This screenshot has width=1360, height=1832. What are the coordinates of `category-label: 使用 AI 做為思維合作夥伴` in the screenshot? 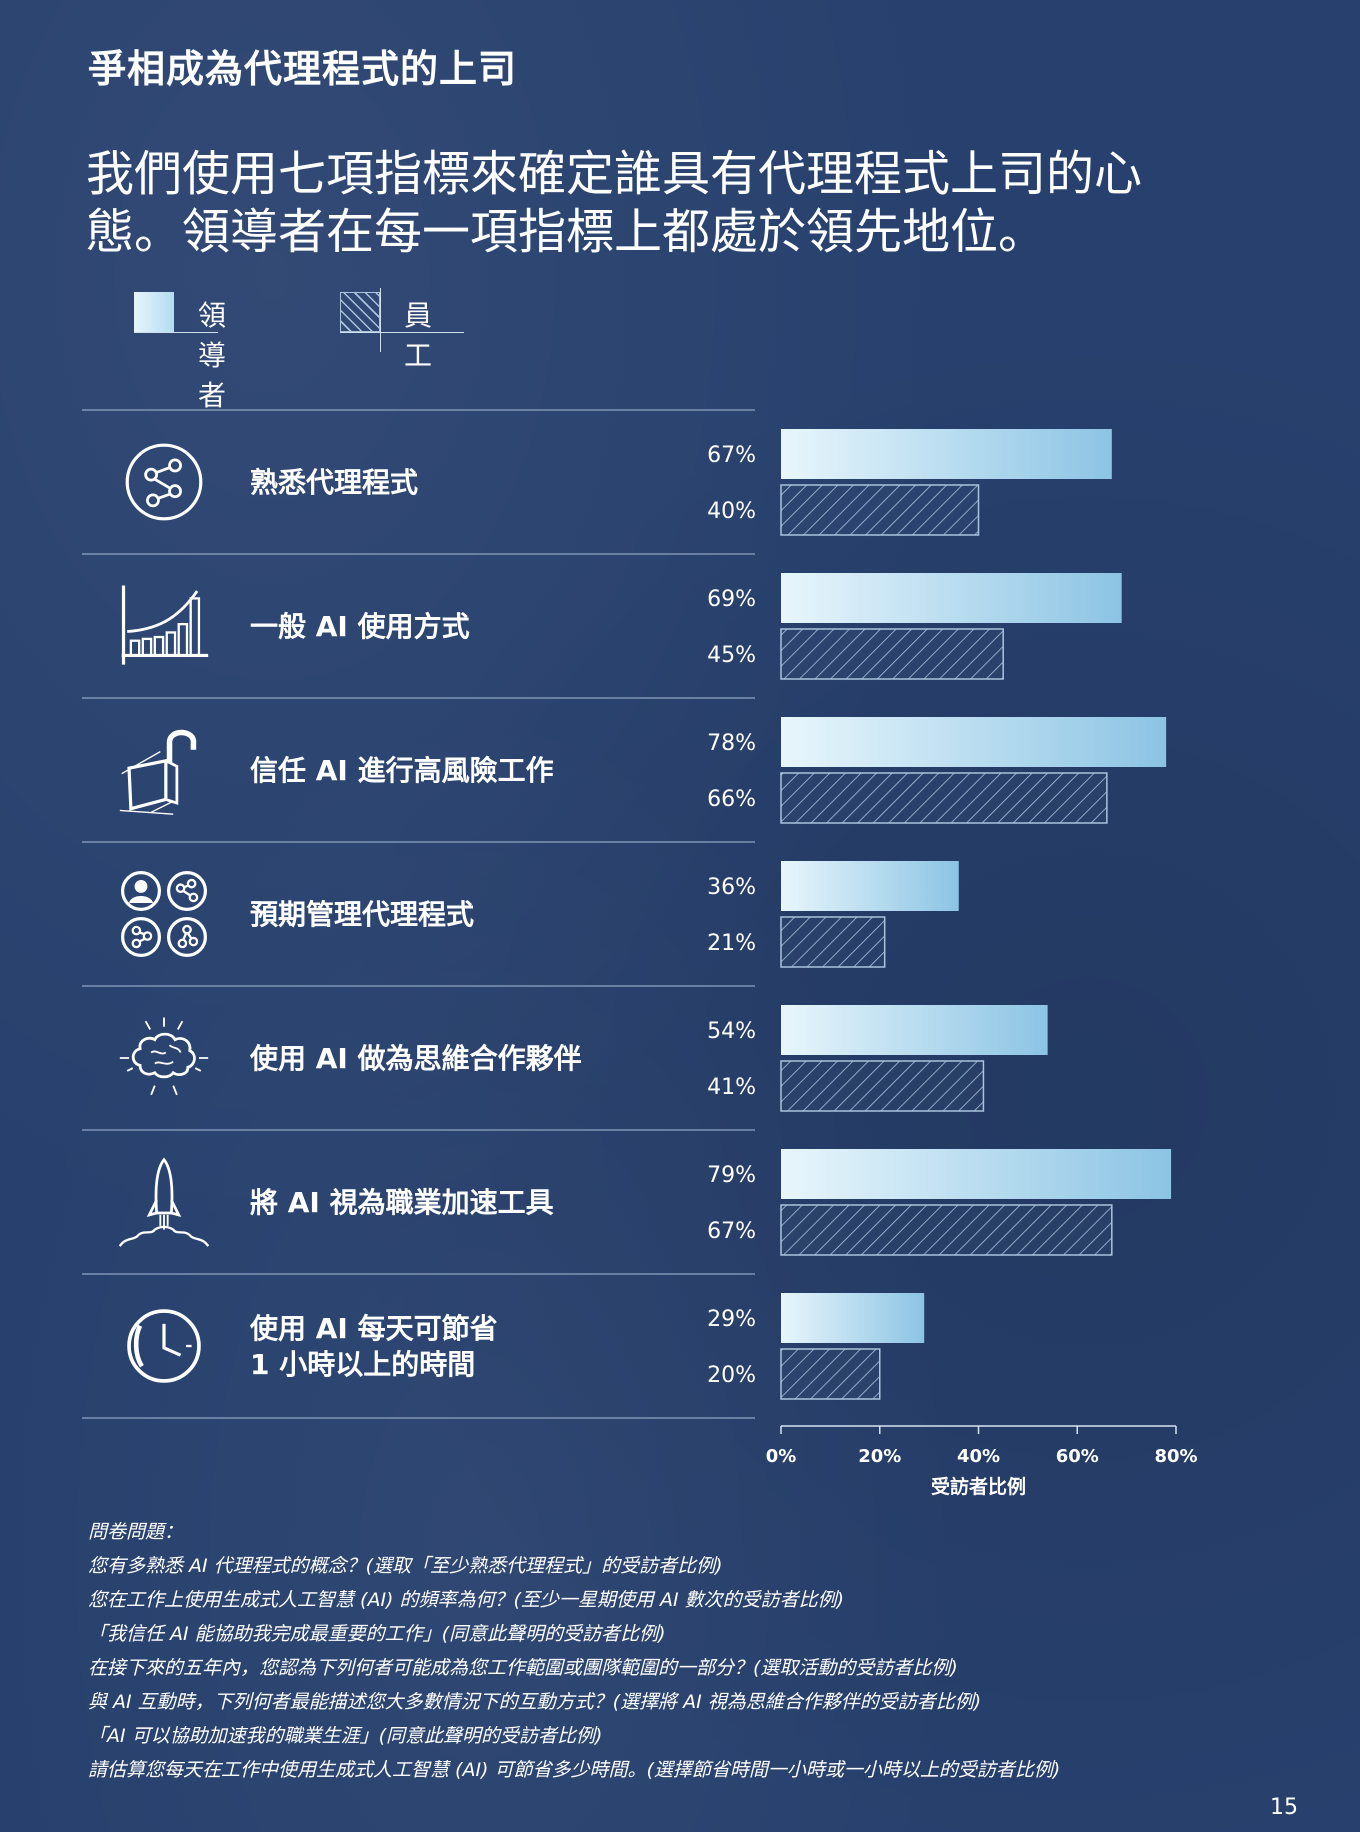 It's located at (415, 1058).